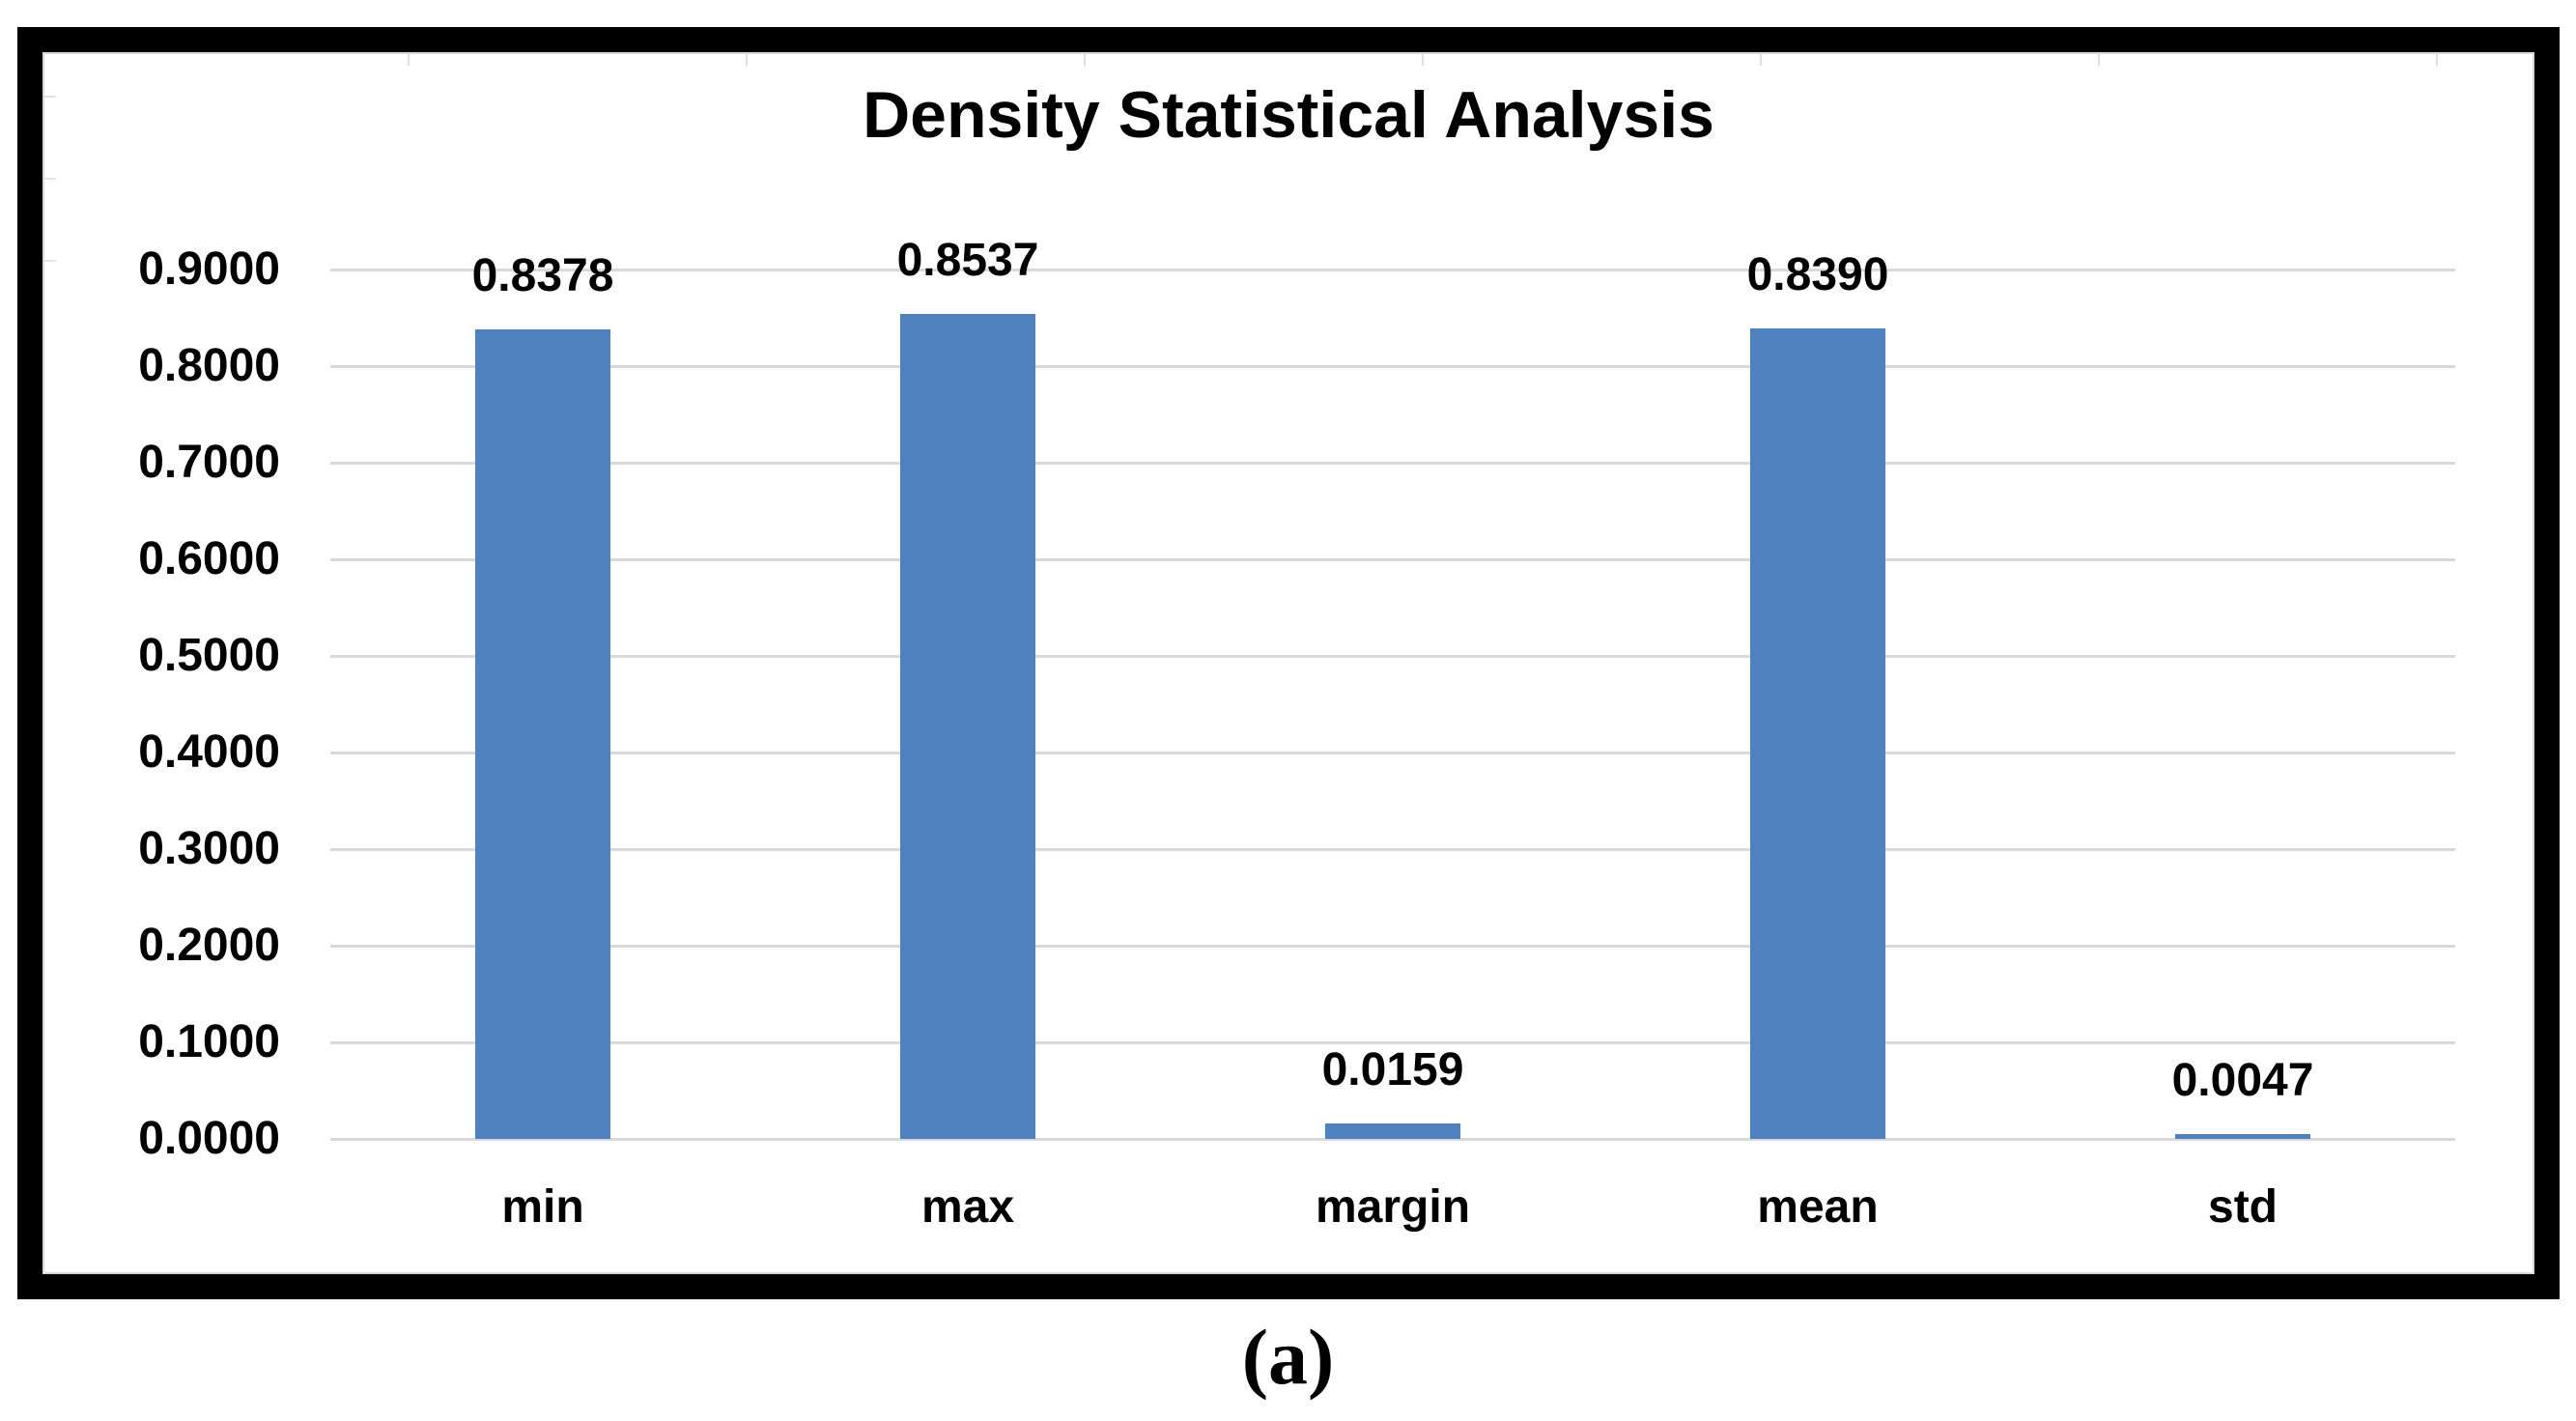  What do you see at coordinates (209, 1041) in the screenshot?
I see `y-tick-label: 0.1000` at bounding box center [209, 1041].